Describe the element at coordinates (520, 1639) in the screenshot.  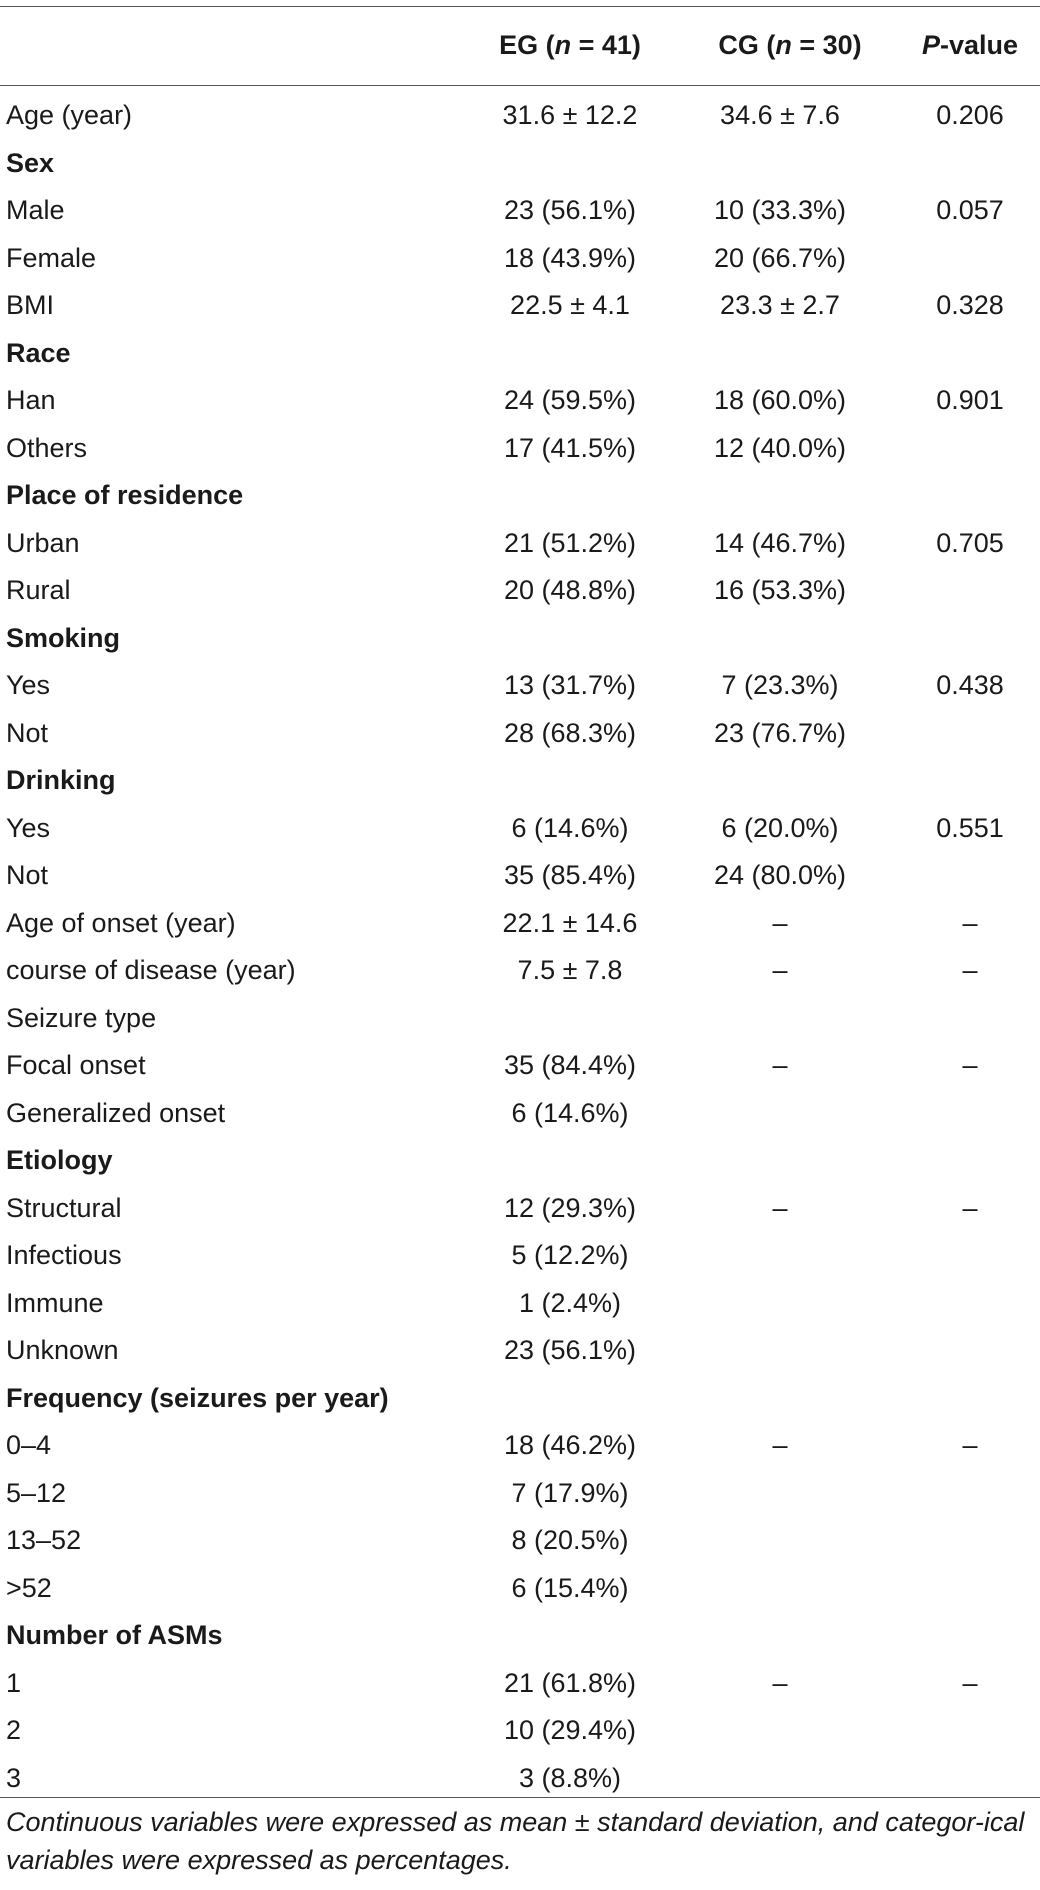
I see `table-section-row: Number of ASMs` at that location.